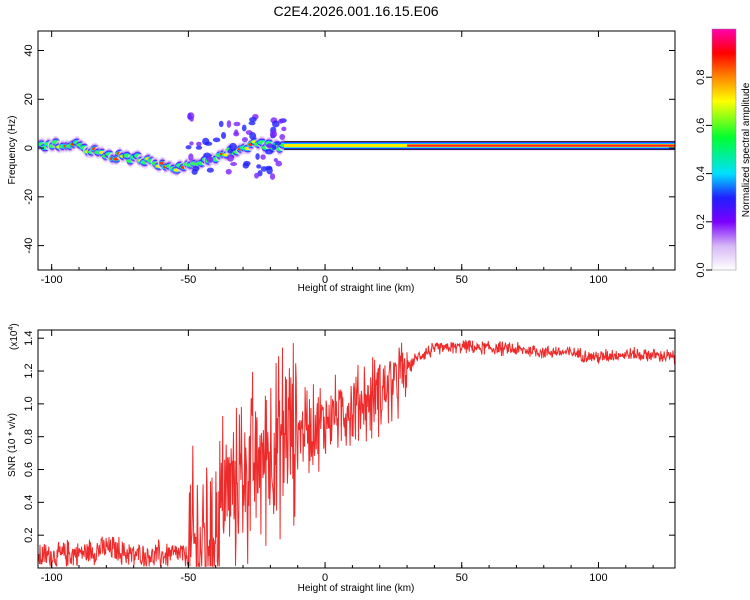 The width and height of the screenshot is (750, 600). I want to click on snr-scale-base: (x10, so click(14, 340).